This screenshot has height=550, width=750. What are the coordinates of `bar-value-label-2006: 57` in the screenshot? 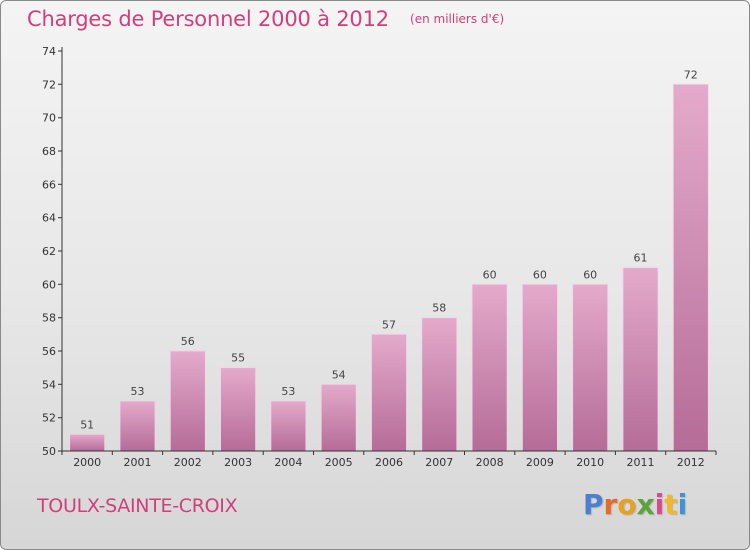 It's located at (389, 324).